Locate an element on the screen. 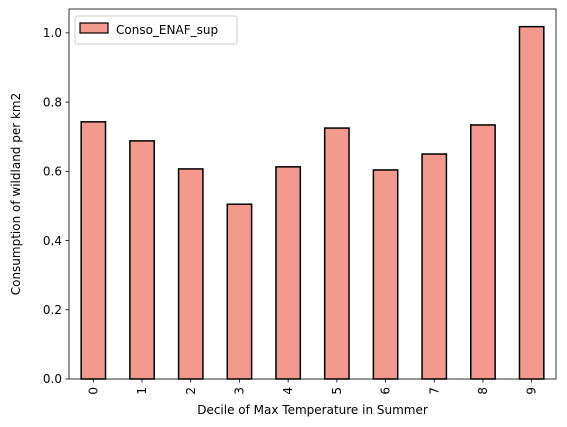 This screenshot has width=567, height=427. x-tick-label: 2 is located at coordinates (191, 391).